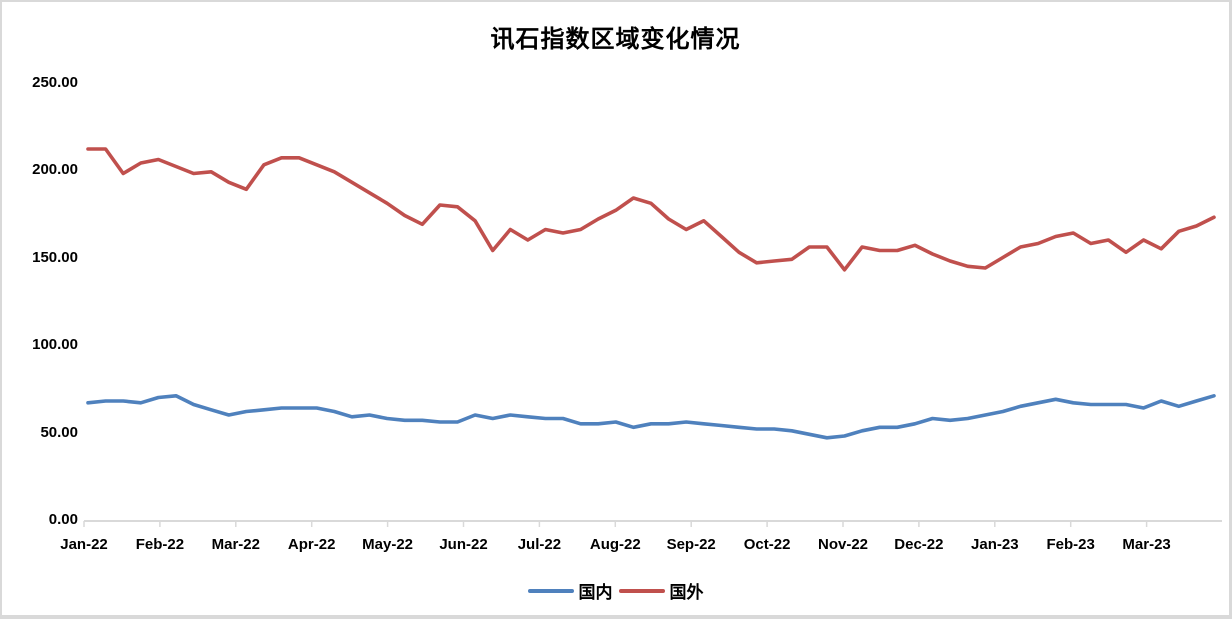  I want to click on legend-item-foreign: 国外, so click(661, 590).